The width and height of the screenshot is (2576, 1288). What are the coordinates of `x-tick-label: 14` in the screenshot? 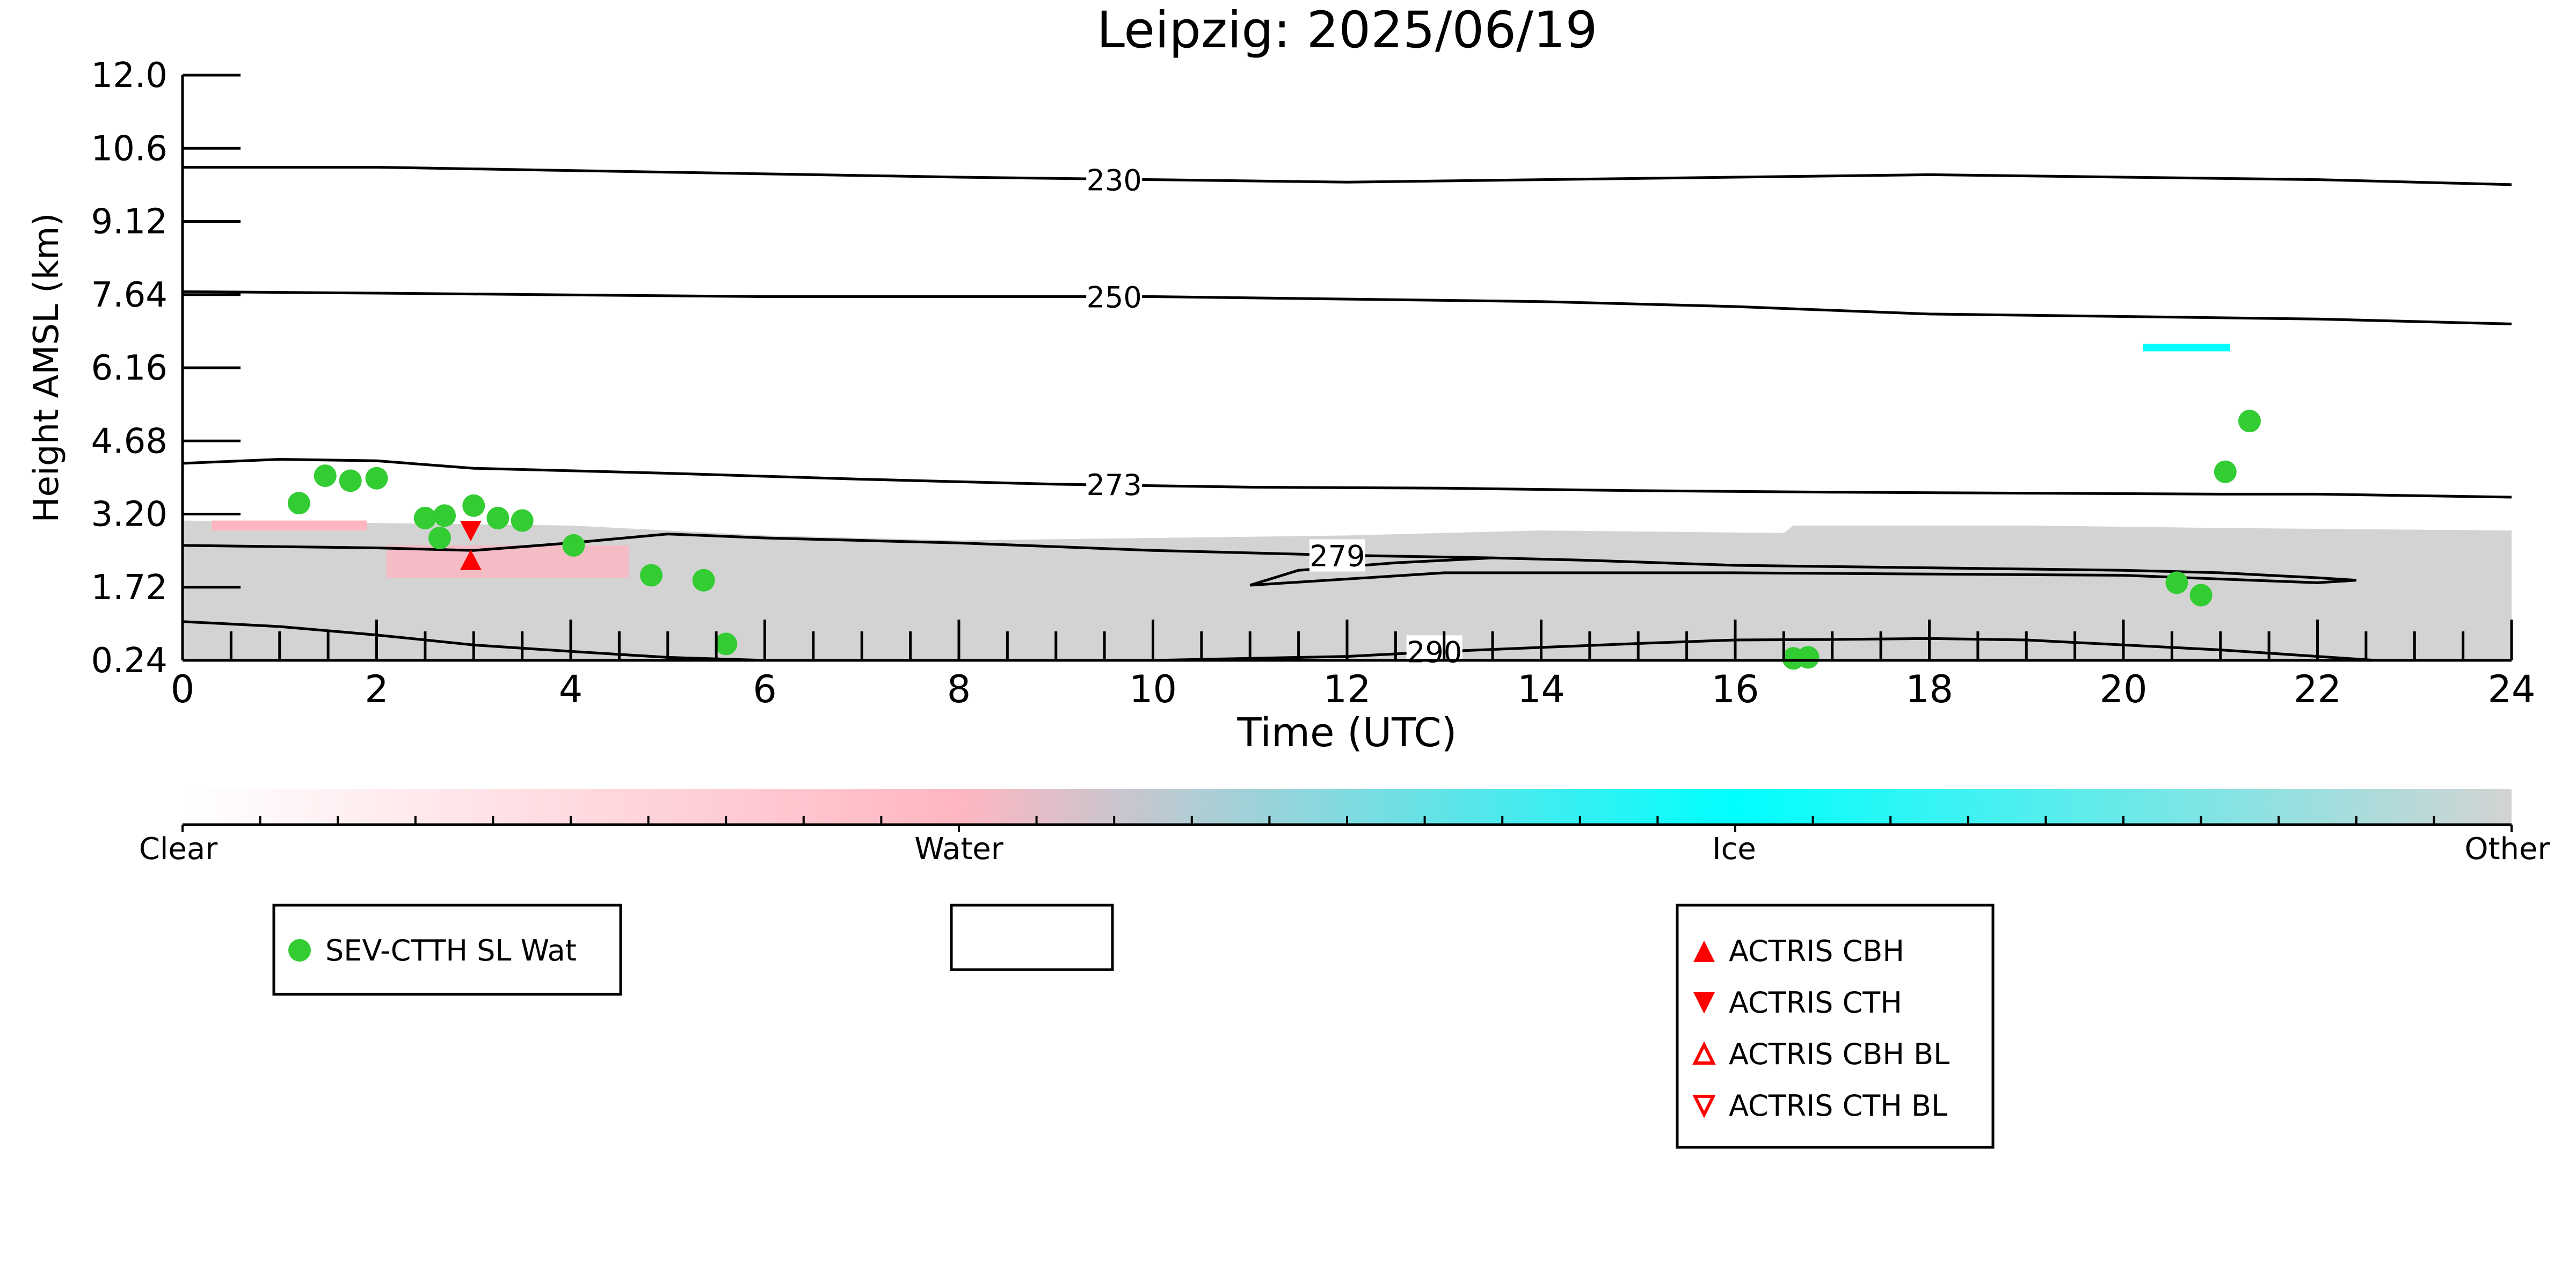 It's located at (1541, 689).